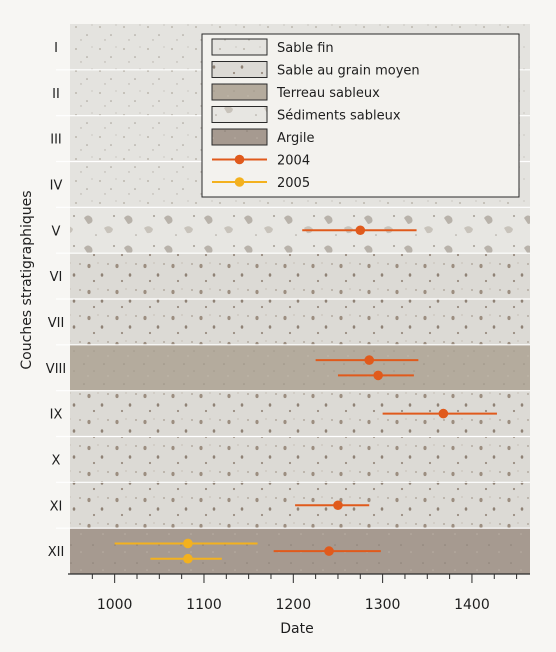  I want to click on legend-marker-2005, so click(239, 182).